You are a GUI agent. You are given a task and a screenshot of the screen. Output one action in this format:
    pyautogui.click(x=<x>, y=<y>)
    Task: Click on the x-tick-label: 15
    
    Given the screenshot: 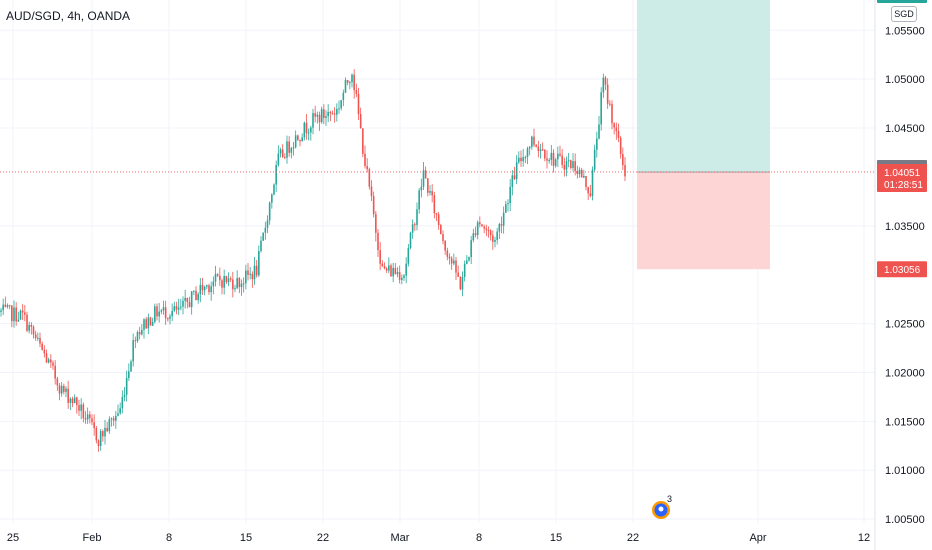 What is the action you would take?
    pyautogui.click(x=246, y=538)
    